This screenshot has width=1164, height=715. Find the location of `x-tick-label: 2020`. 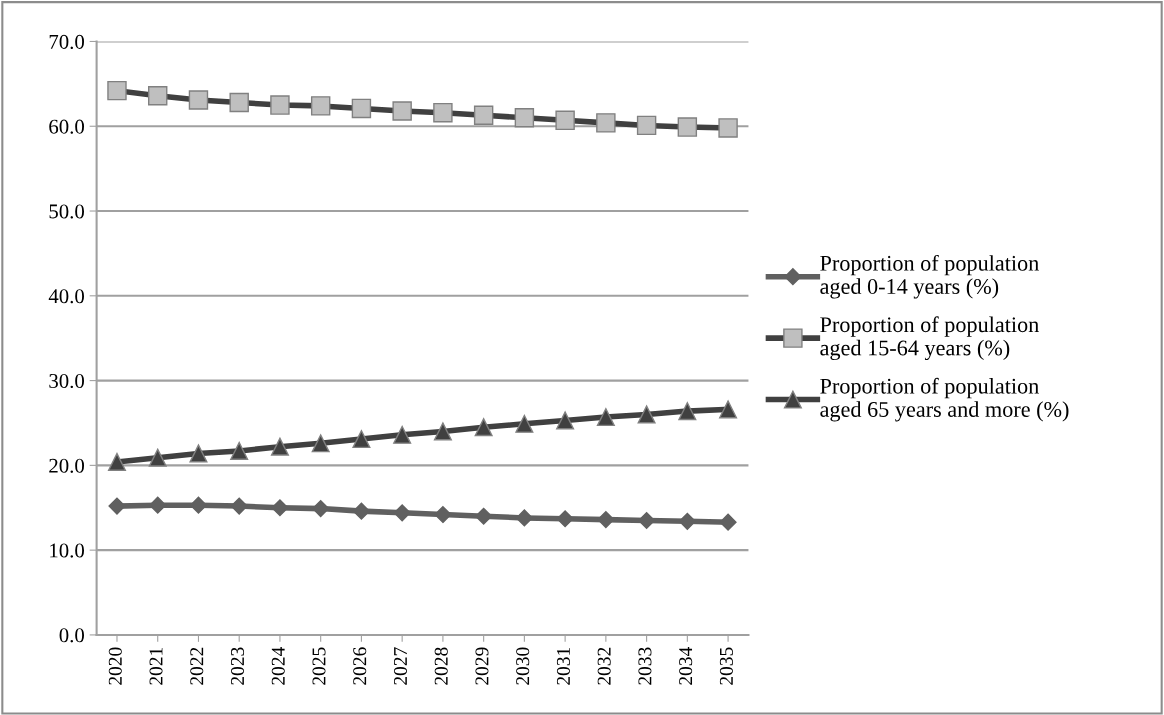

x-tick-label: 2020 is located at coordinates (115, 666).